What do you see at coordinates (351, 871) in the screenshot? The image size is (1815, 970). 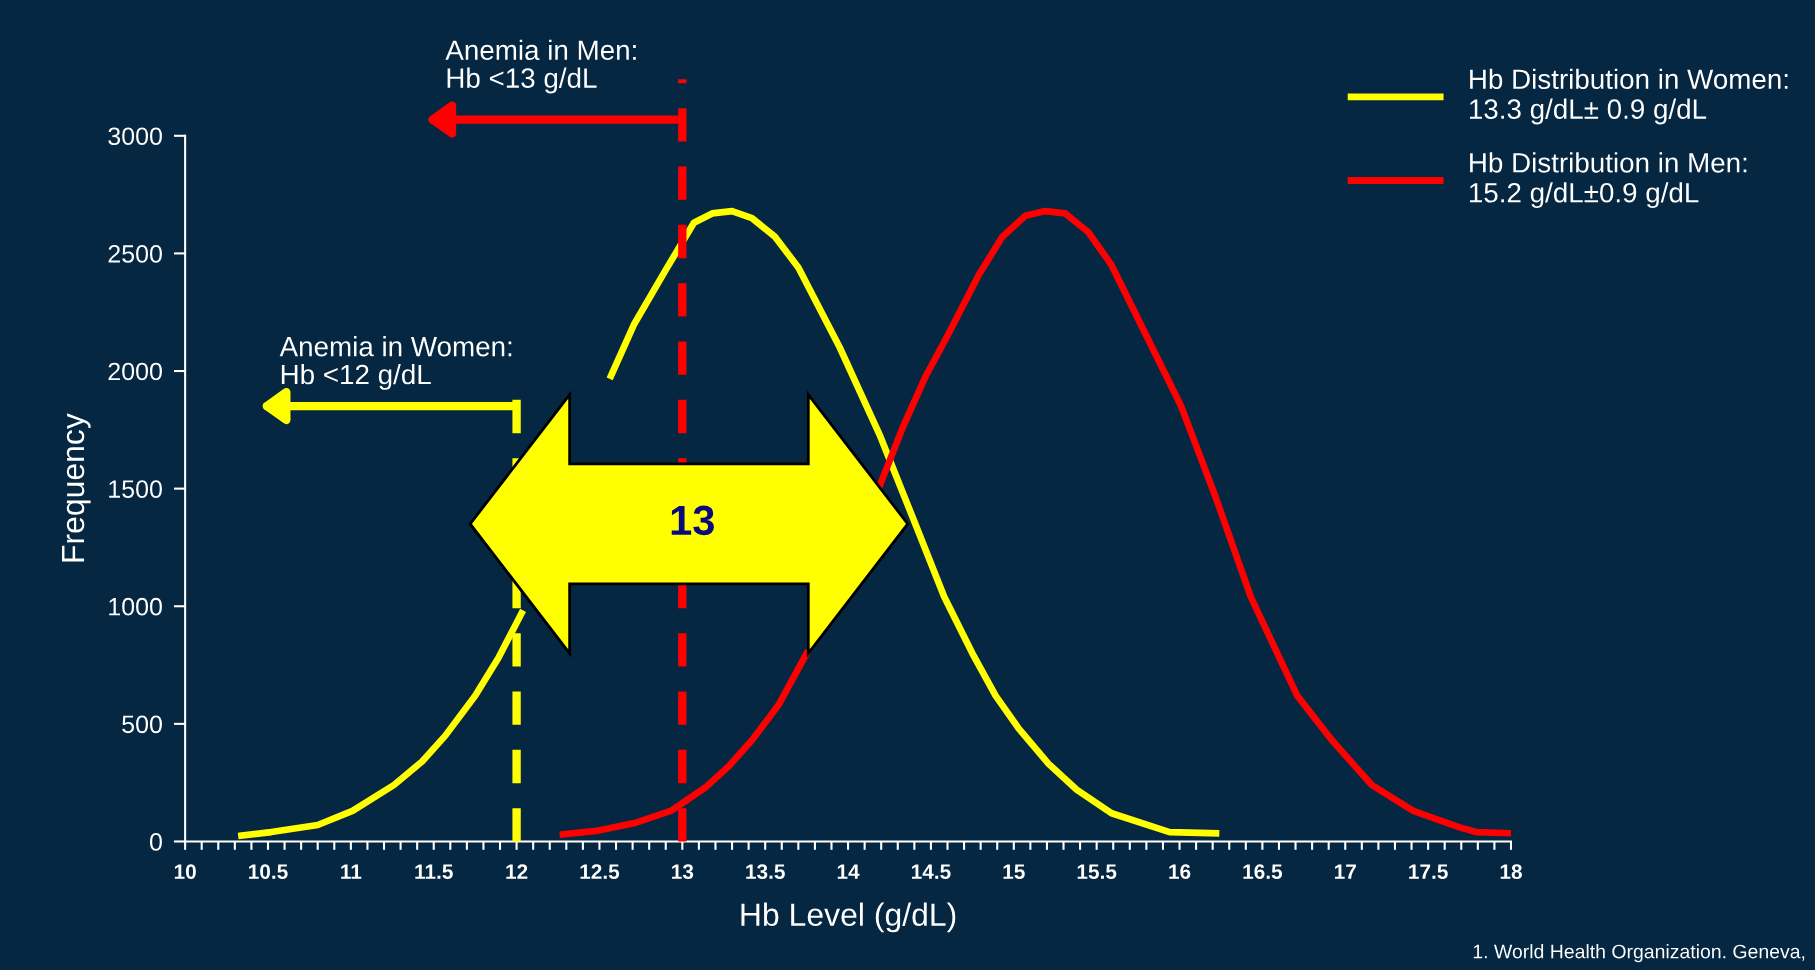 I see `x-tick-label: 11` at bounding box center [351, 871].